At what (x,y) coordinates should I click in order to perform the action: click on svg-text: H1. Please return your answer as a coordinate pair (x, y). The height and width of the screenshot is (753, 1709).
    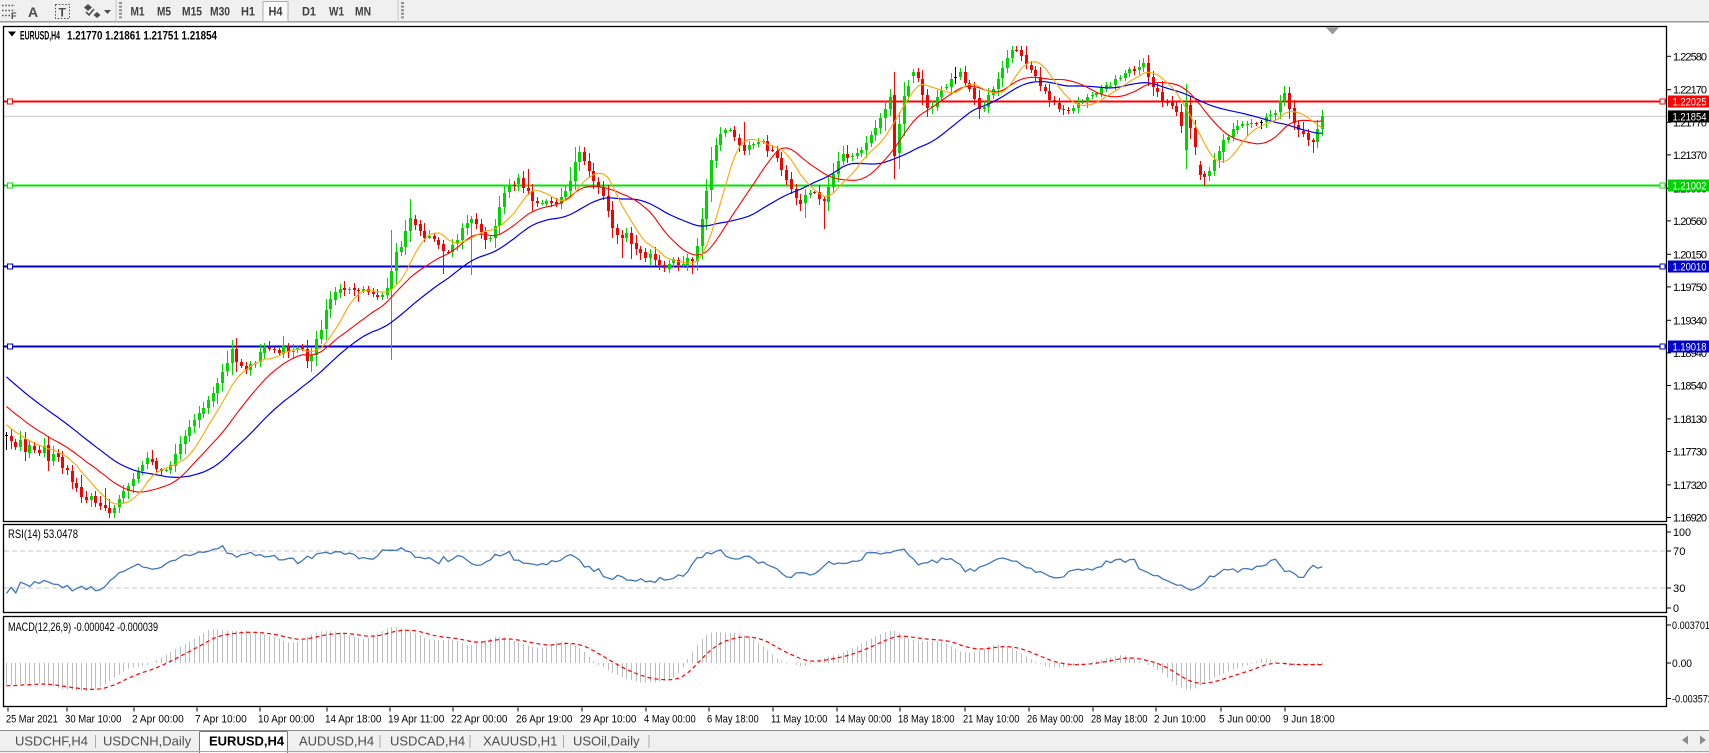
    Looking at the image, I should click on (248, 12).